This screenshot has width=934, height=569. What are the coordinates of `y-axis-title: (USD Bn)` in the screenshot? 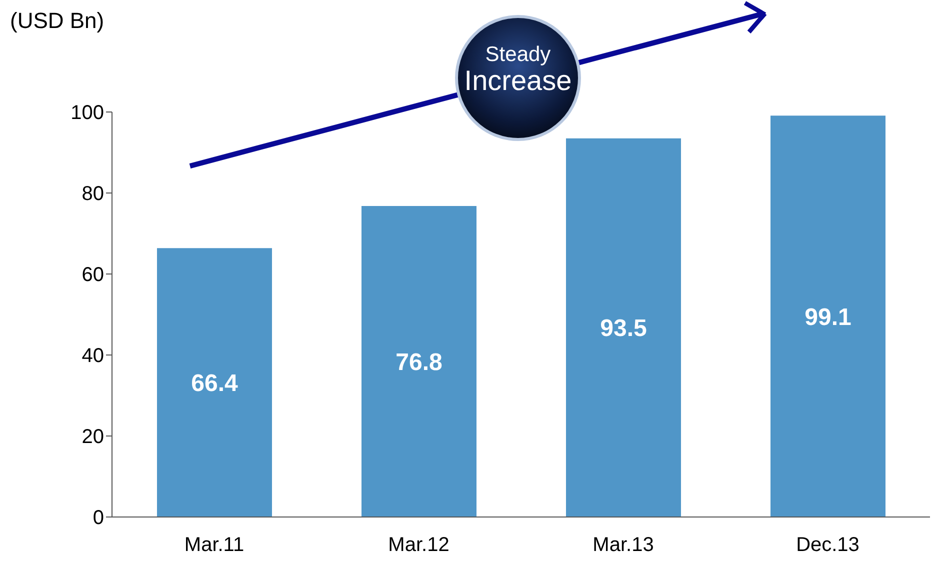 It's located at (57, 21).